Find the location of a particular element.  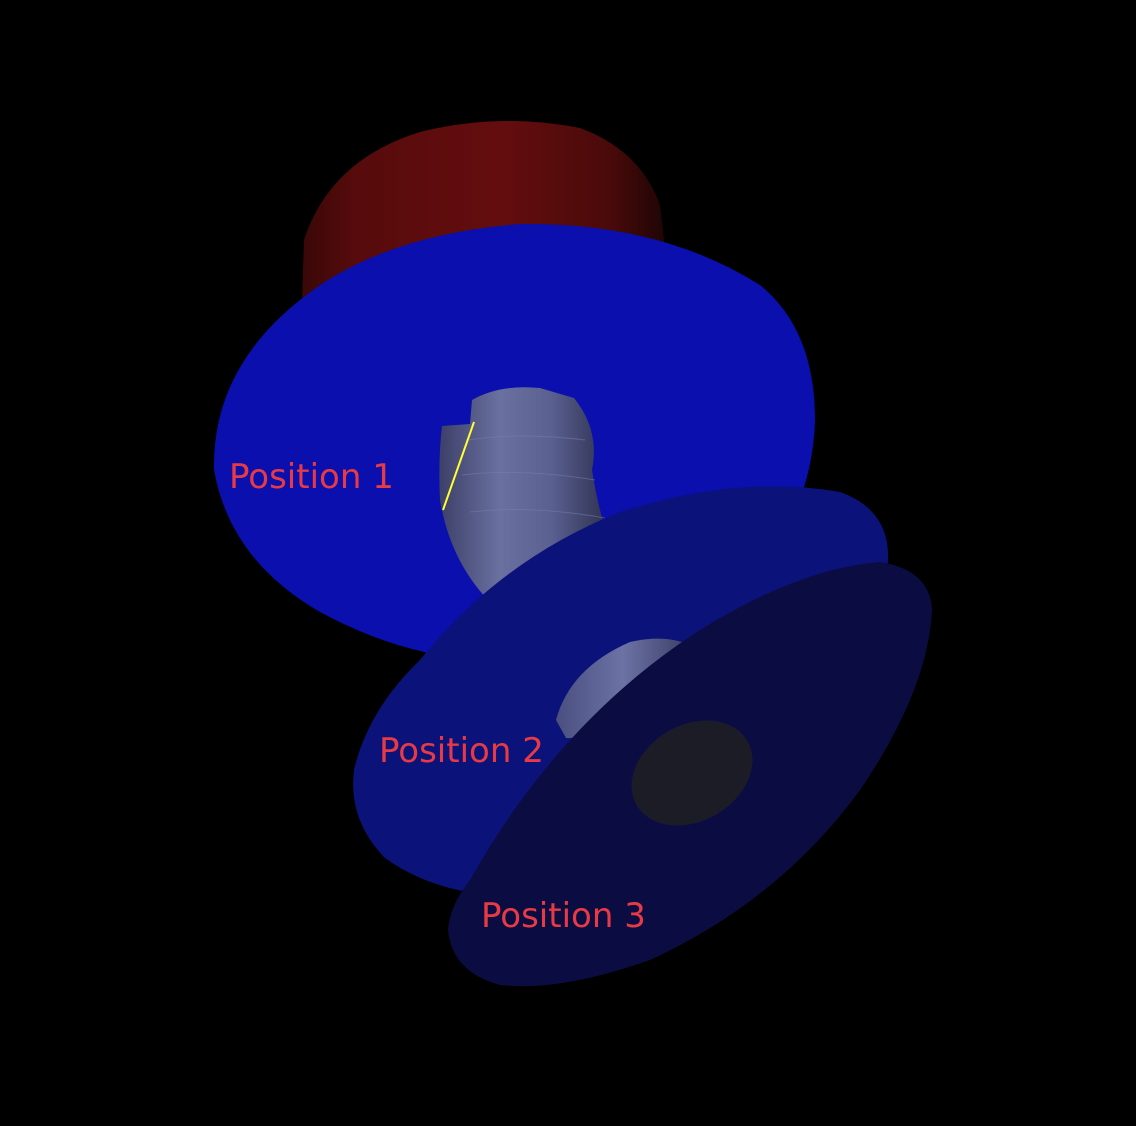

disc-3-hole is located at coordinates (692, 773).